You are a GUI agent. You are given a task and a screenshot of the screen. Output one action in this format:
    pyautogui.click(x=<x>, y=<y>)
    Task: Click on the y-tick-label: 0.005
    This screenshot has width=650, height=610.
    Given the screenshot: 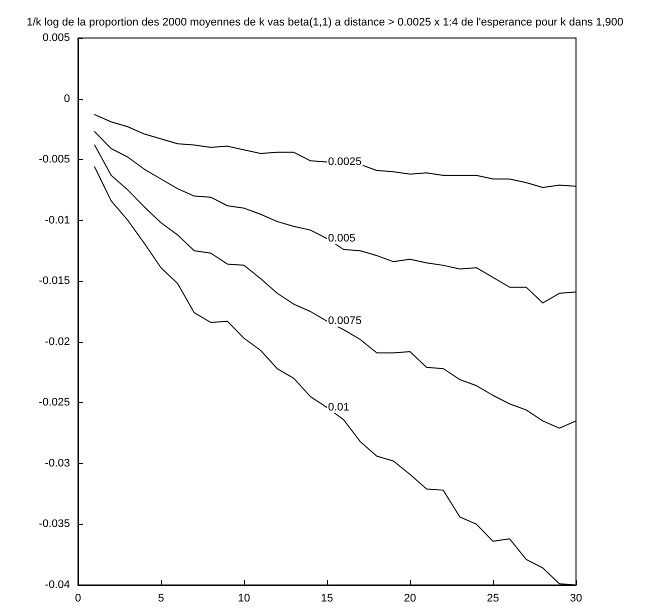 What is the action you would take?
    pyautogui.click(x=56, y=38)
    